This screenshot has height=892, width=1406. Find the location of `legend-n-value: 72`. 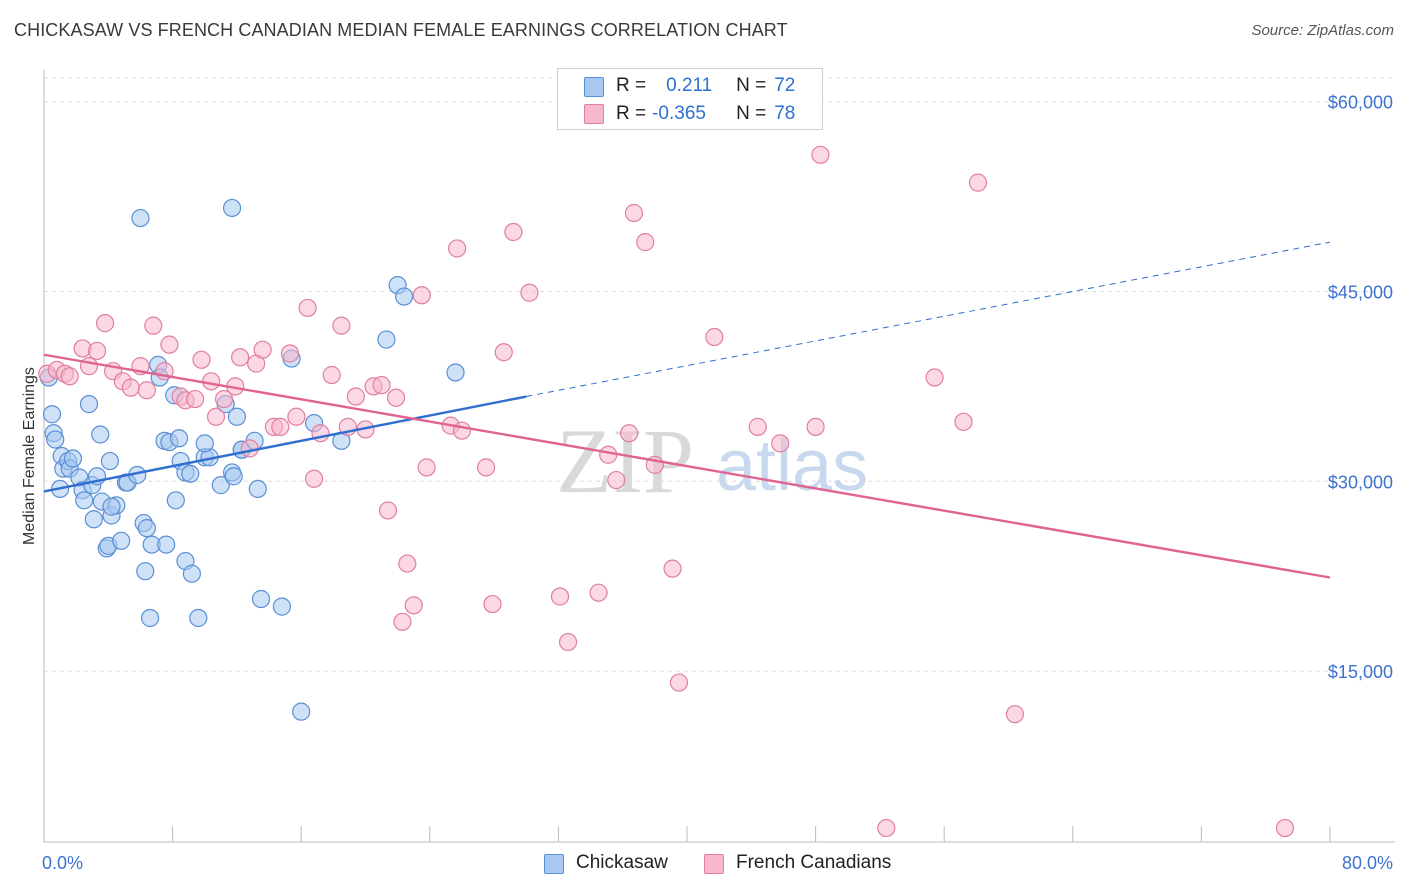

legend-n-value: 72 is located at coordinates (785, 85).